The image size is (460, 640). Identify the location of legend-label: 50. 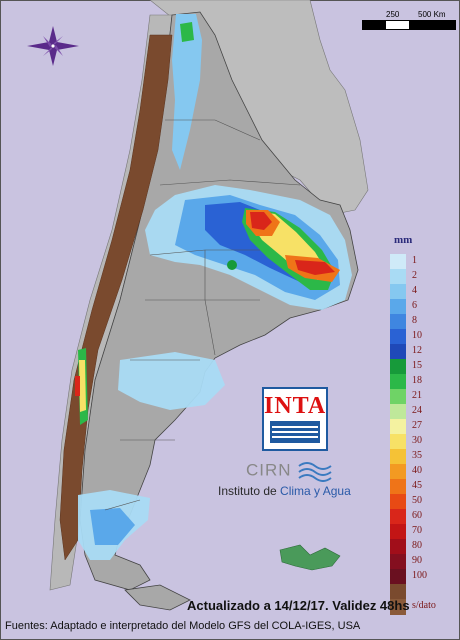
(417, 500).